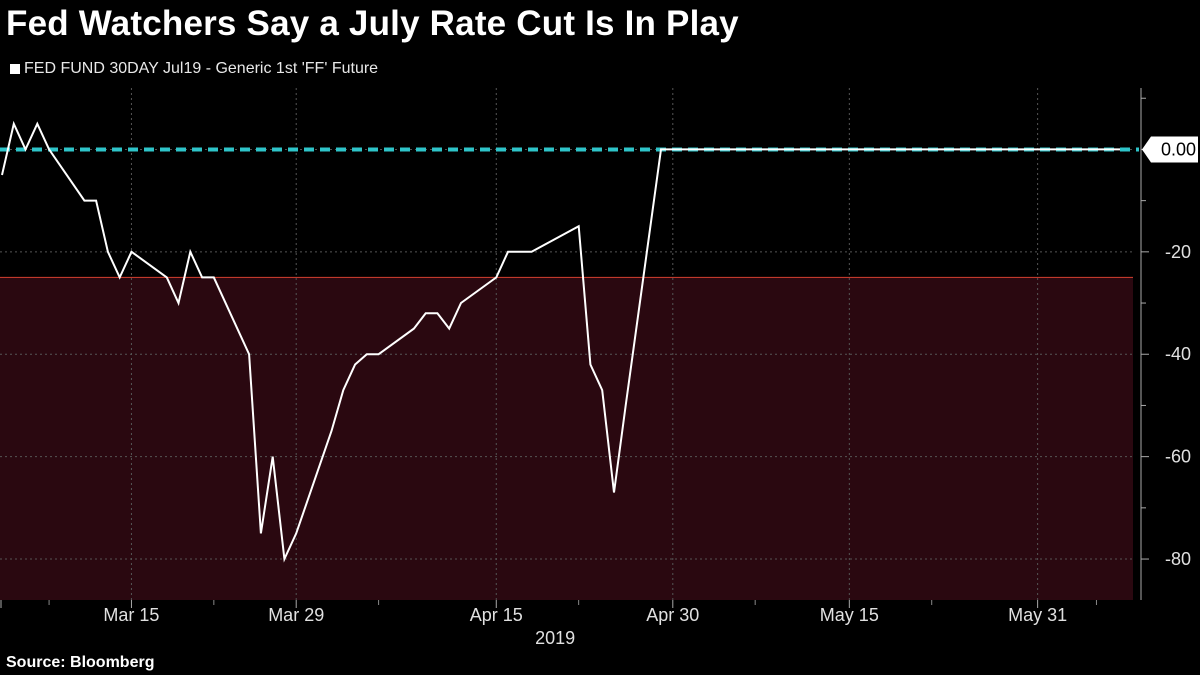 The height and width of the screenshot is (675, 1200). I want to click on x-tick-label: Mar 29, so click(296, 615).